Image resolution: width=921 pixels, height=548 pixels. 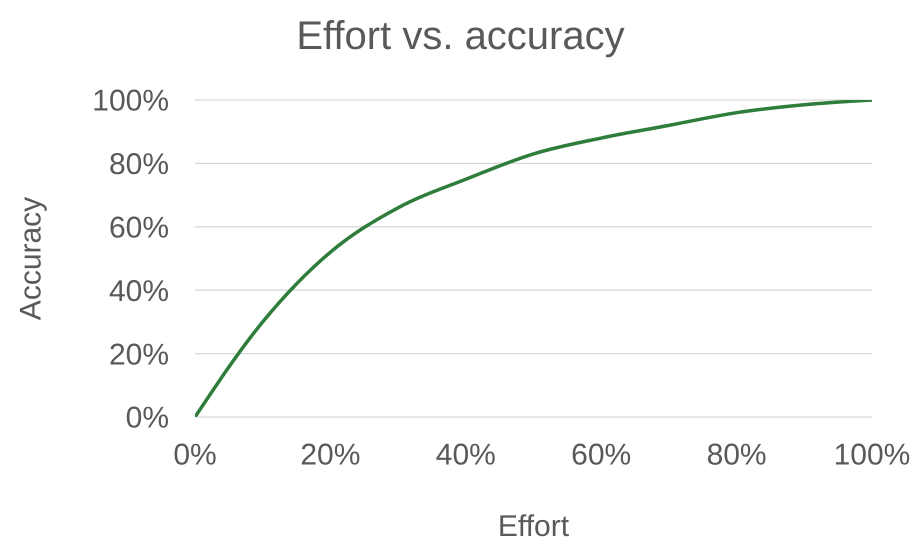 What do you see at coordinates (147, 418) in the screenshot?
I see `y-tick-label: 0%` at bounding box center [147, 418].